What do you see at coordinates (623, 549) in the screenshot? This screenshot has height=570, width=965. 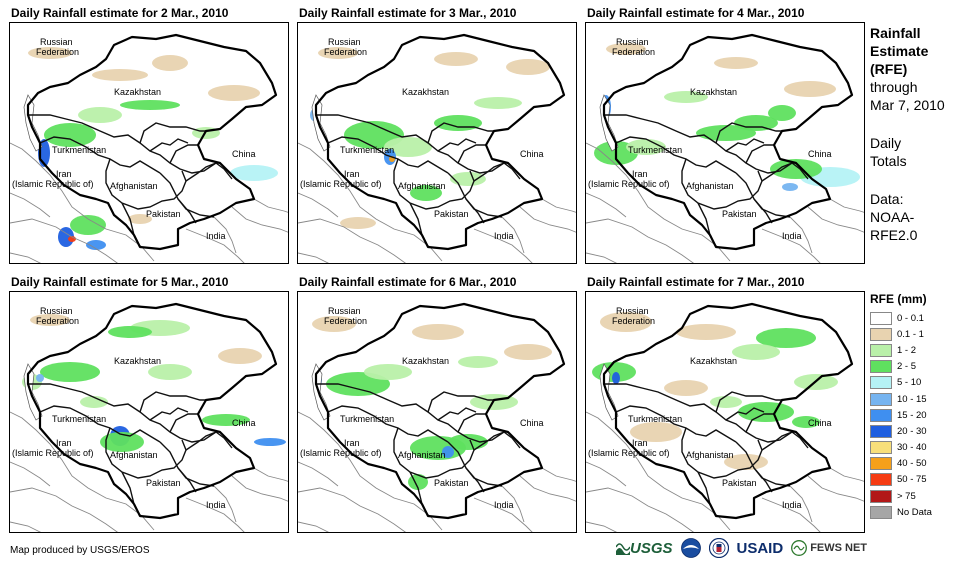 I see `usgs-wave-icon` at bounding box center [623, 549].